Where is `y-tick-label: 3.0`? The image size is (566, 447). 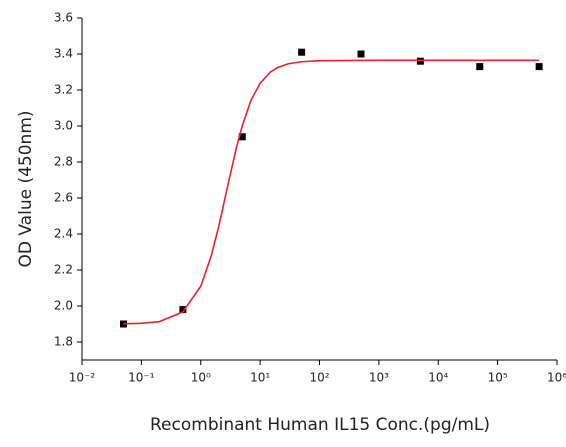
y-tick-label: 3.0 is located at coordinates (63, 126).